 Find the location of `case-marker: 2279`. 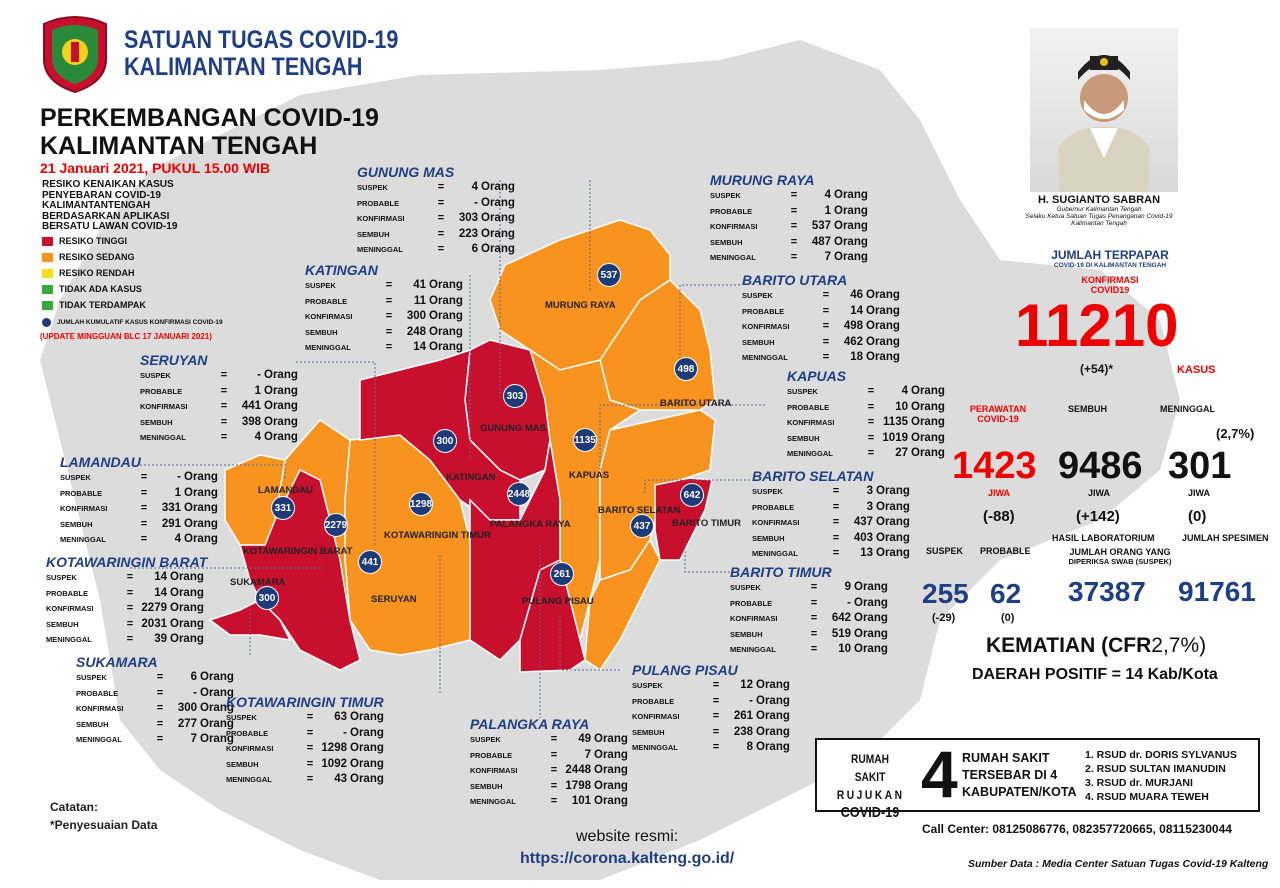

case-marker: 2279 is located at coordinates (336, 525).